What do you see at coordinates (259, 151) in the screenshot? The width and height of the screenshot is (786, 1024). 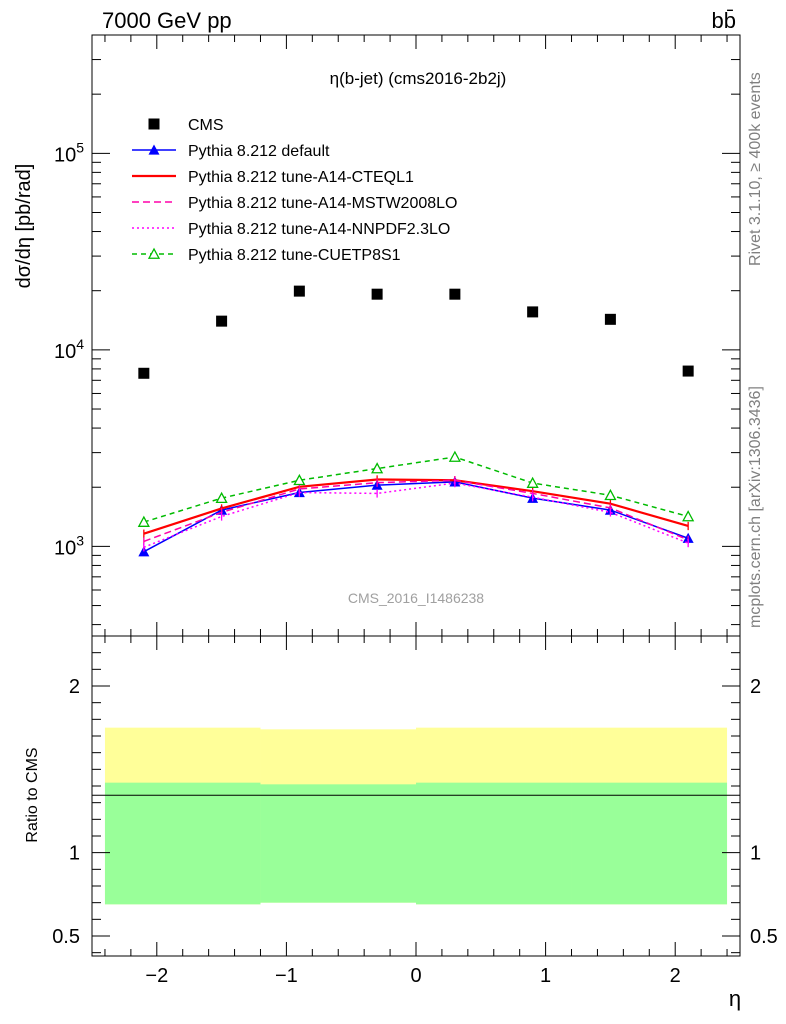 I see `legend-label: Pythia 8.212 default` at bounding box center [259, 151].